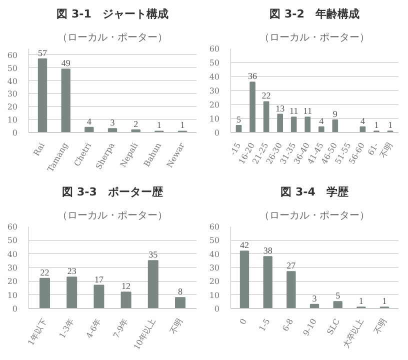  What do you see at coordinates (335, 113) in the screenshot?
I see `data-label: 9` at bounding box center [335, 113].